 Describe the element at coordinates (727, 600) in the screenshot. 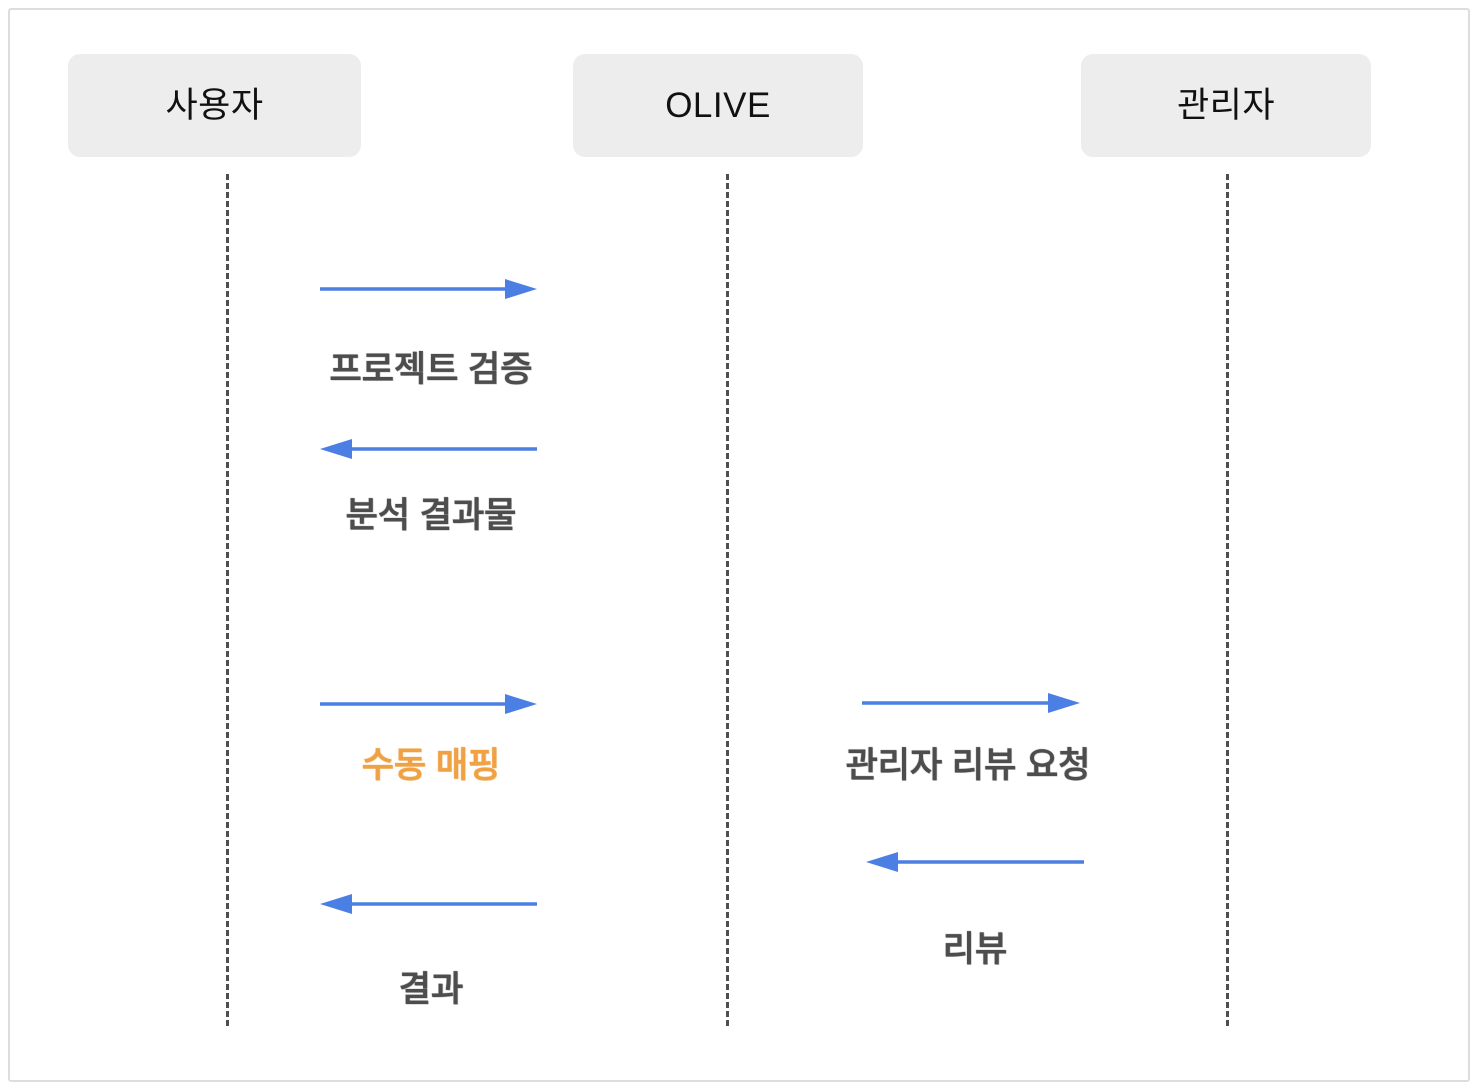

I see `lifeline-olive` at that location.